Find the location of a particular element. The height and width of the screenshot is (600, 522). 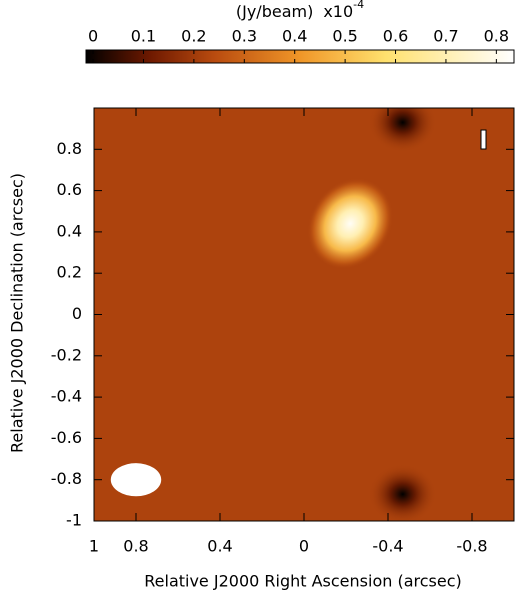

y-tick-label: -1 is located at coordinates (74, 520).